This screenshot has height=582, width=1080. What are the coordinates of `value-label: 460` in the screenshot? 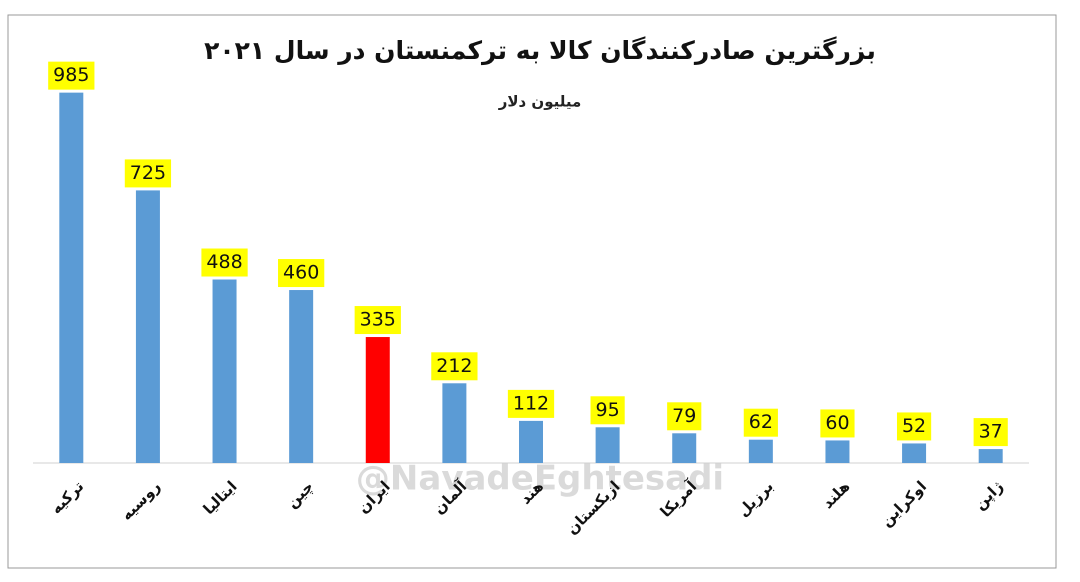 It's located at (301, 273).